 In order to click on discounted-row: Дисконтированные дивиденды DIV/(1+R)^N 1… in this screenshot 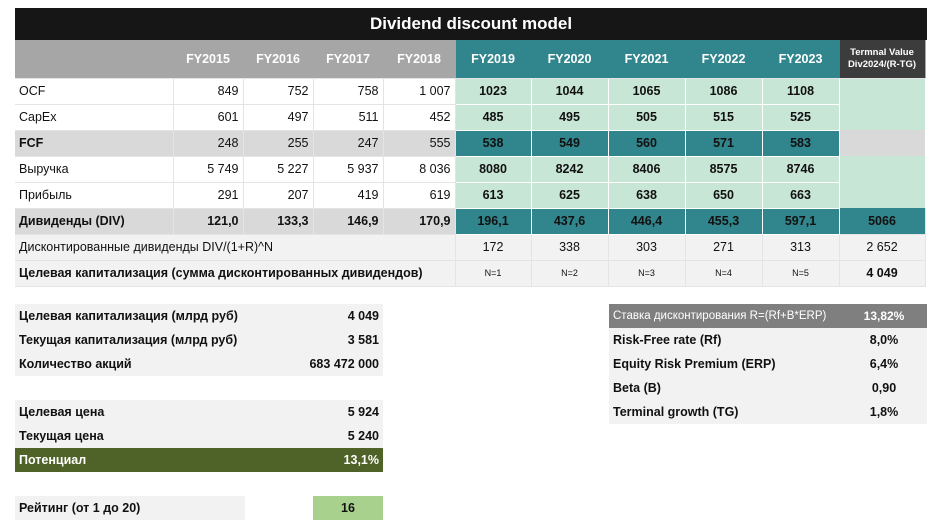, I will do `click(470, 247)`.